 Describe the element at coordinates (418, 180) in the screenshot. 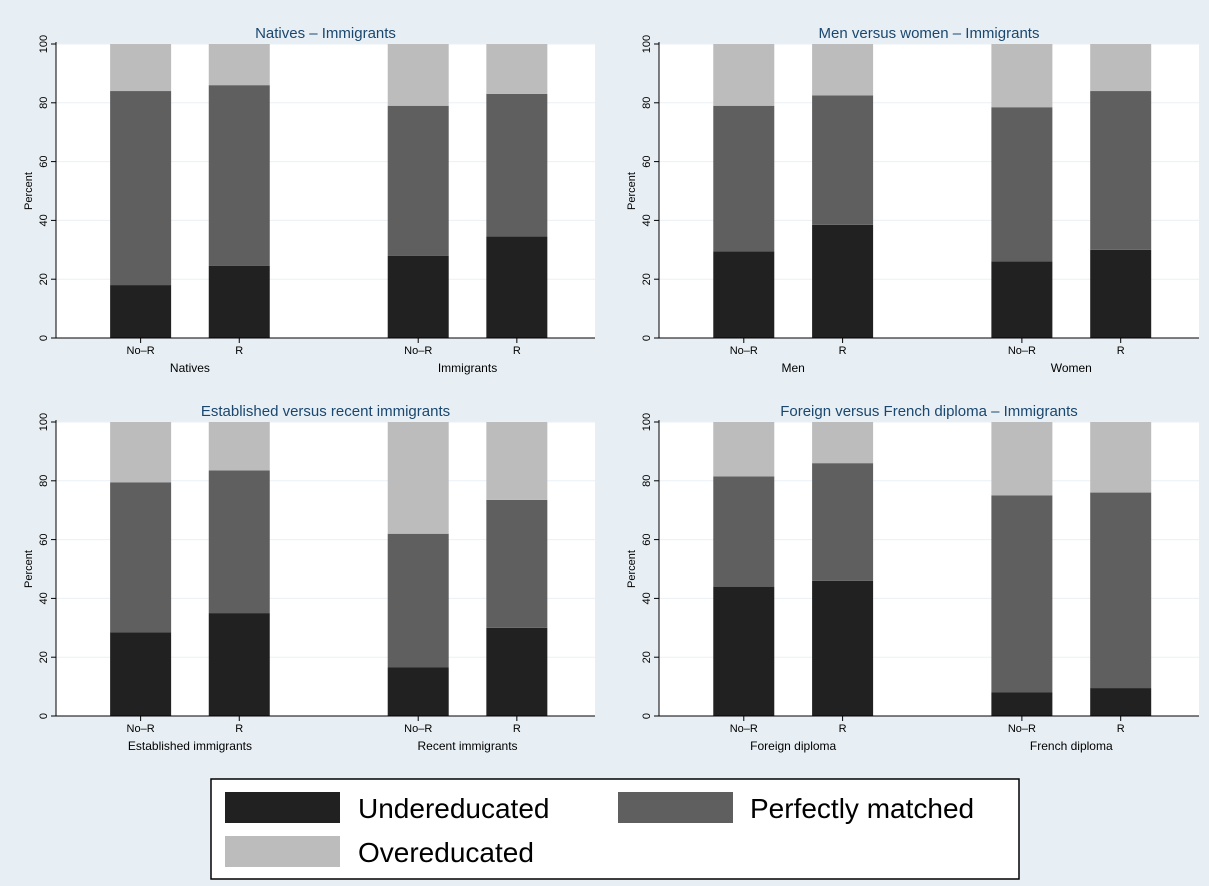

I see `bar-immigrants-no-r-perfectly-matched` at that location.